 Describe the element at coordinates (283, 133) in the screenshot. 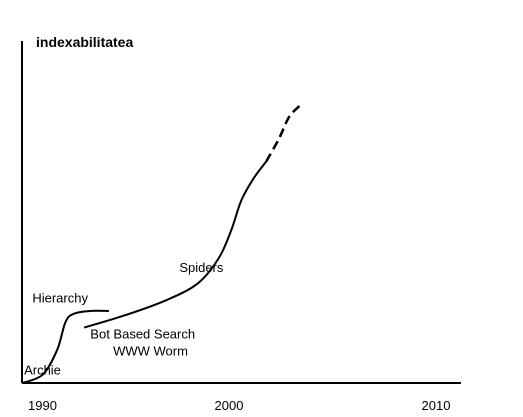

I see `curve-segment-dashed` at that location.